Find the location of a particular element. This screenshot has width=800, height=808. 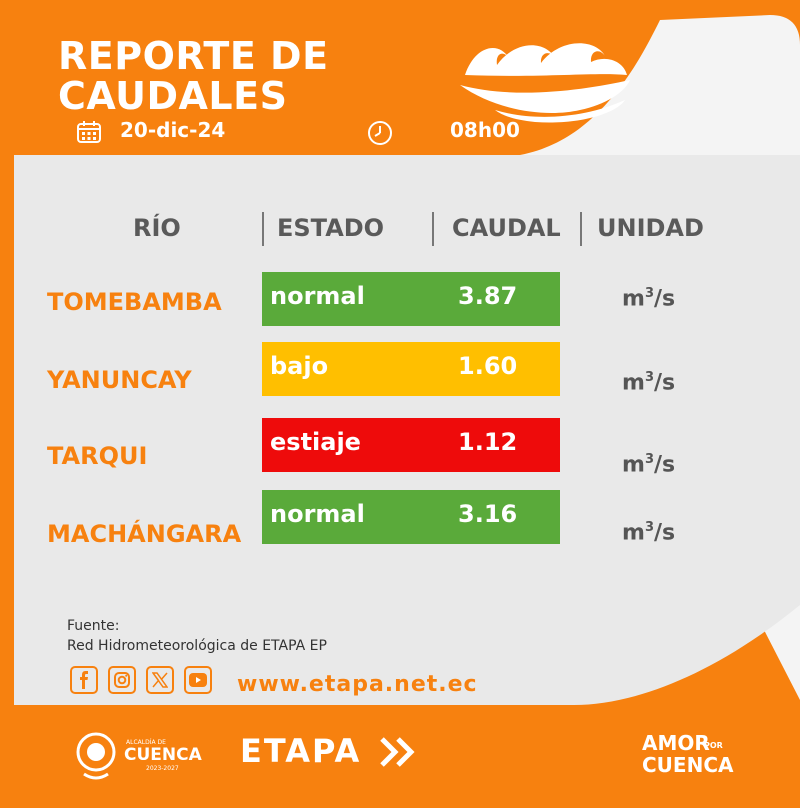

status-cell: normal 3.87 is located at coordinates (411, 299).